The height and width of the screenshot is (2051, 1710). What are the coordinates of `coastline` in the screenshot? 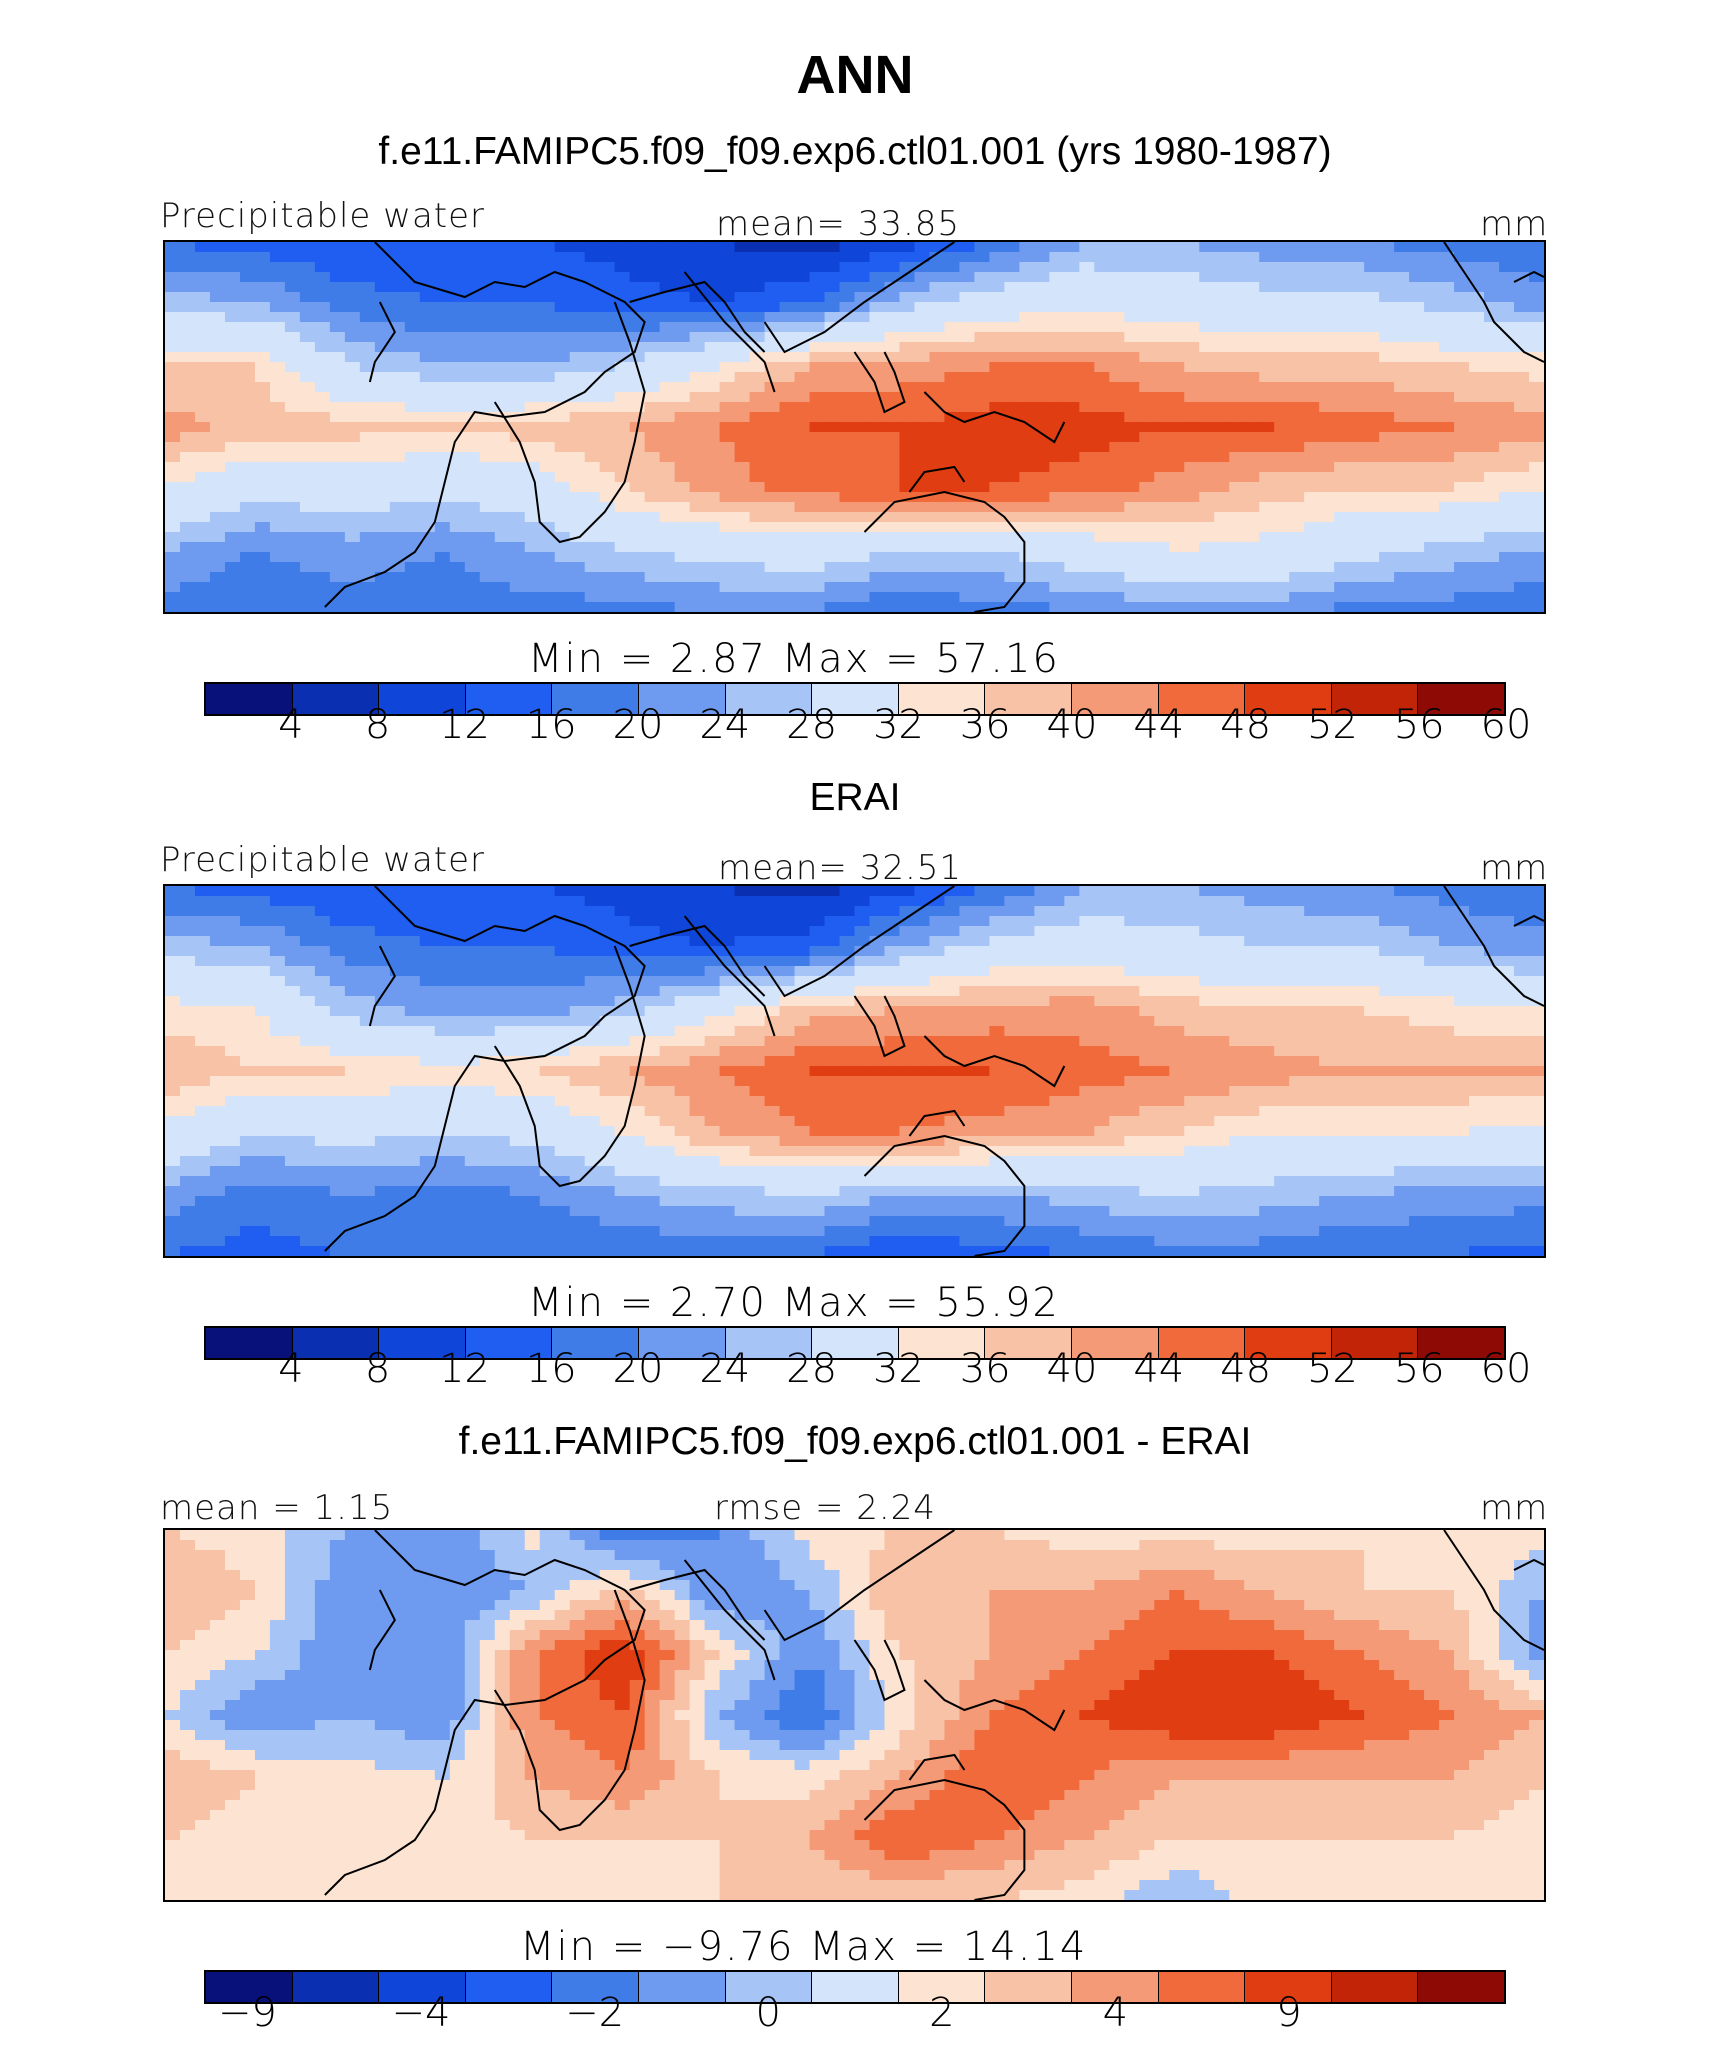 It's located at (382, 342).